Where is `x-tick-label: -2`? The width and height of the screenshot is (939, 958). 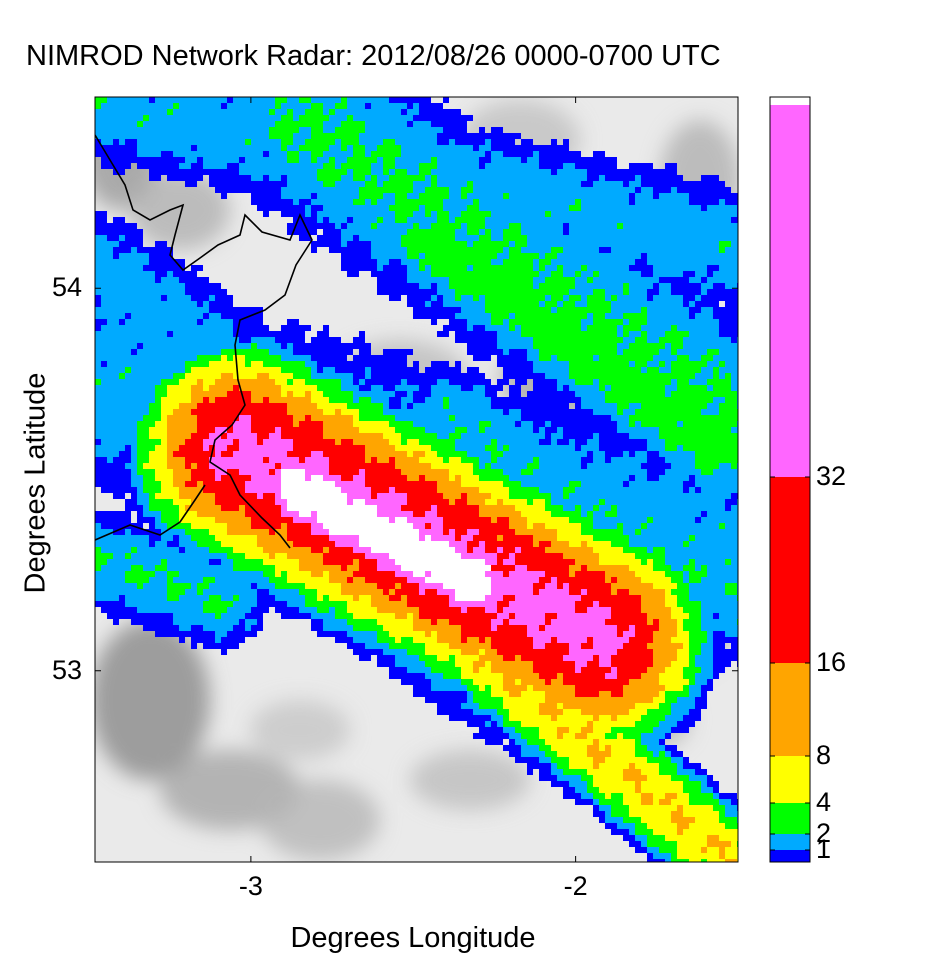 x-tick-label: -2 is located at coordinates (575, 886).